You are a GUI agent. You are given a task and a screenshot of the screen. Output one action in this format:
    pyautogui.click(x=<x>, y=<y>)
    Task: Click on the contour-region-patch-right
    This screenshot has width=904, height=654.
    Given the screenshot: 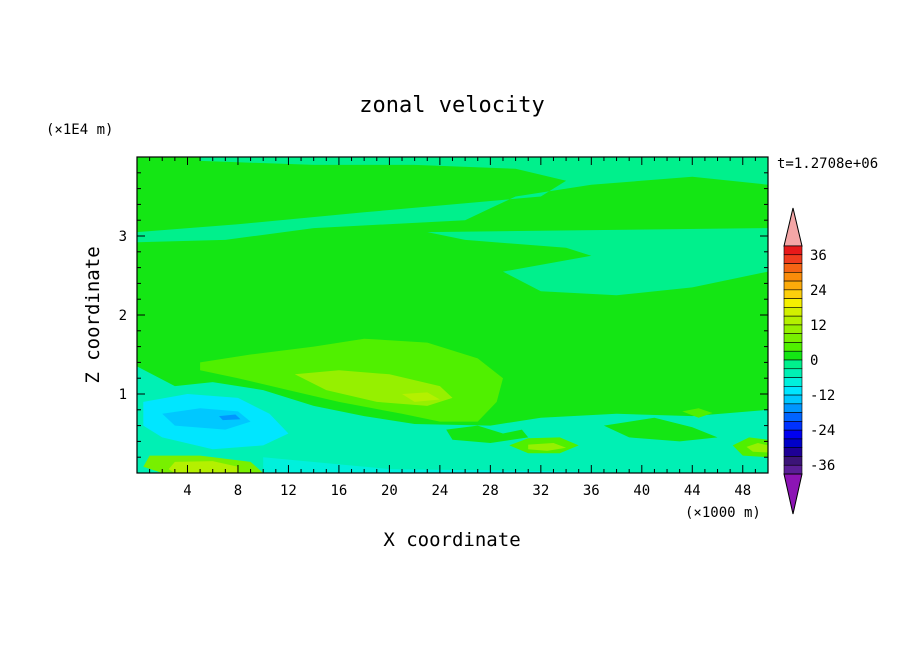 What is the action you would take?
    pyautogui.click(x=660, y=429)
    